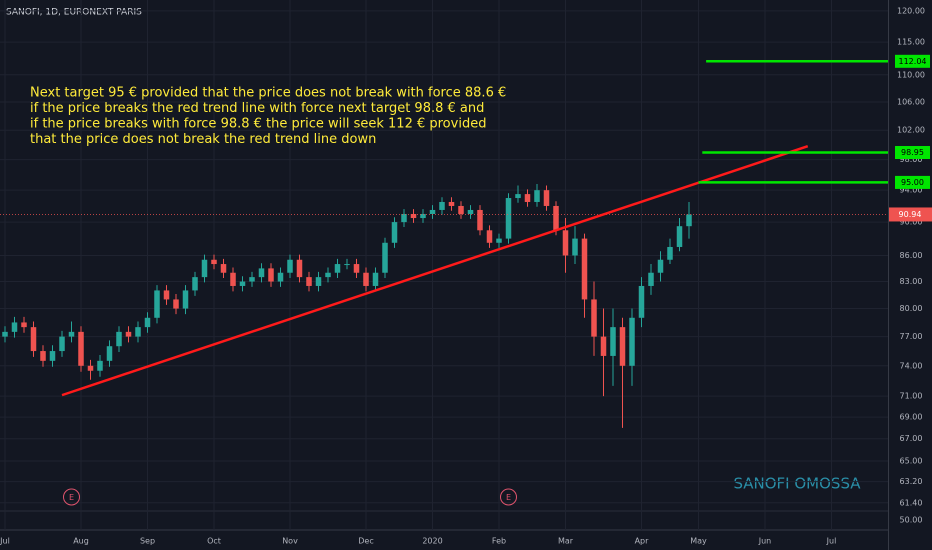 The height and width of the screenshot is (550, 932). I want to click on last-price-box, so click(910, 214).